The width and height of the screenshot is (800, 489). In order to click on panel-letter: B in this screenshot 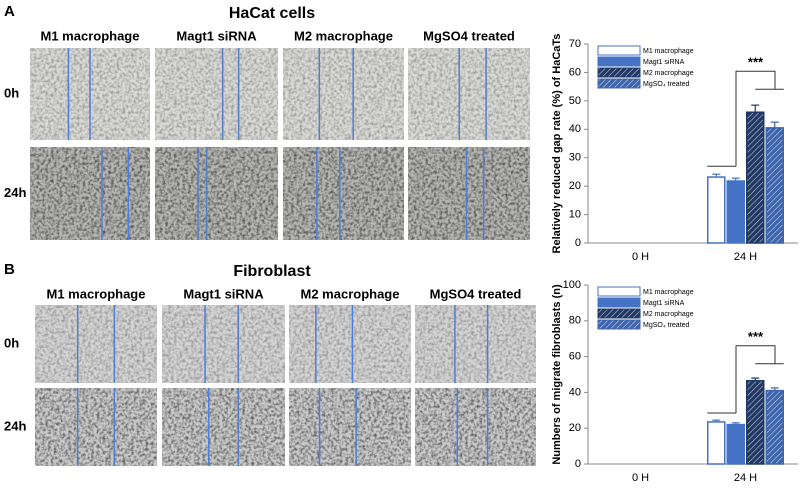, I will do `click(9, 269)`.